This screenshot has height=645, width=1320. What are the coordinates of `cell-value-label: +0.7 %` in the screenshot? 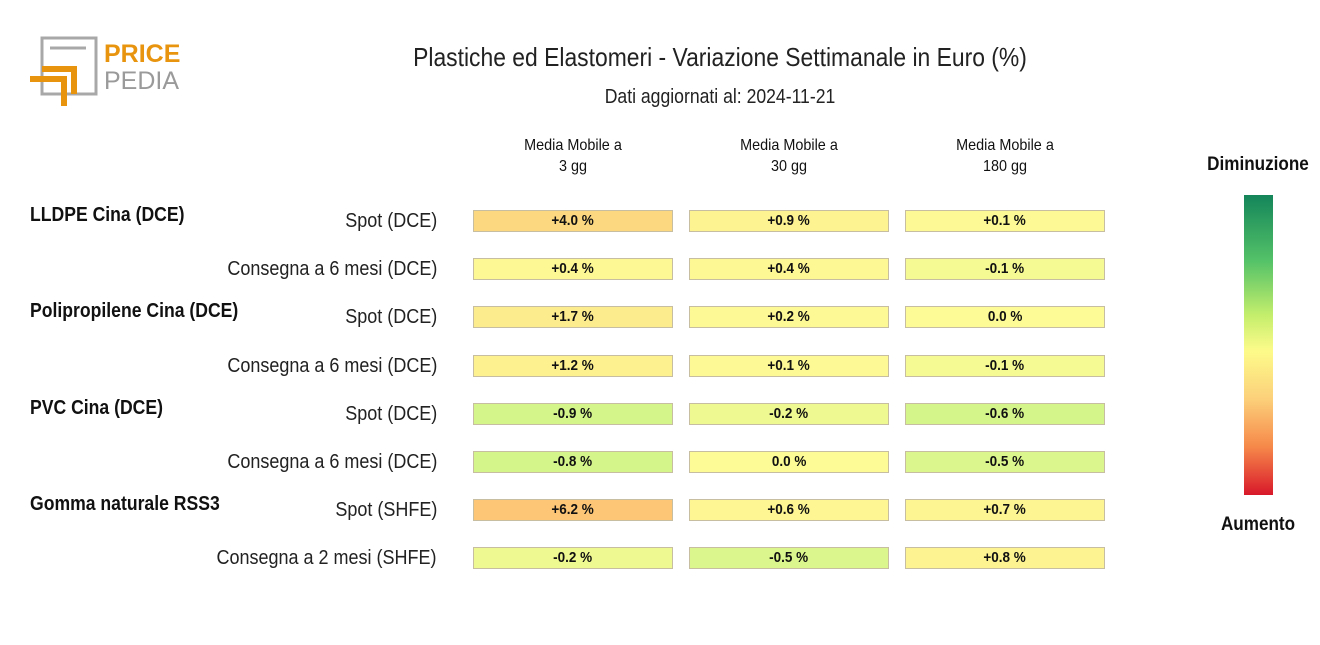 It's located at (1005, 510).